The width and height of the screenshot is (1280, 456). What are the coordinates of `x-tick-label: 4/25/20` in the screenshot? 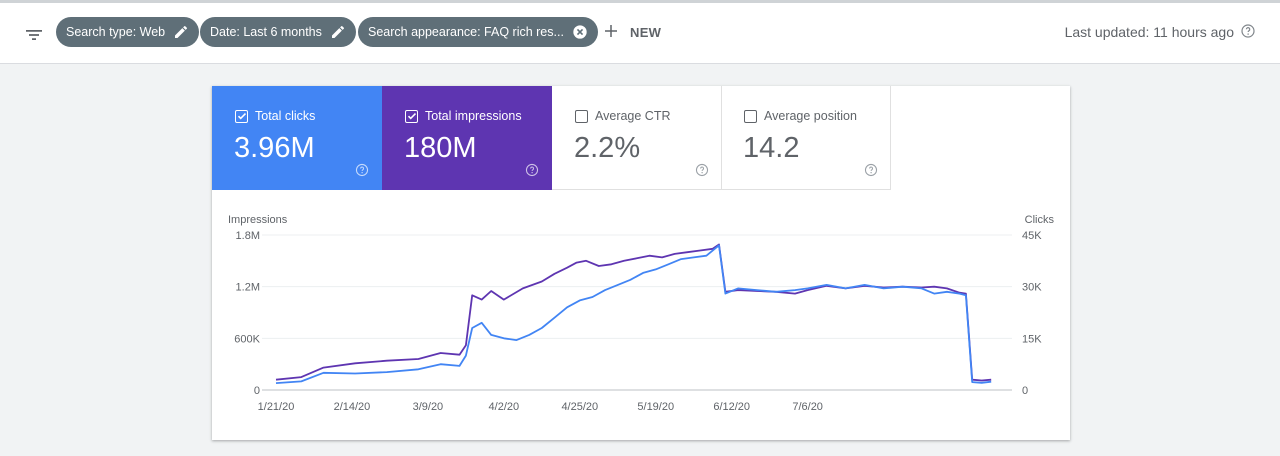 It's located at (579, 407).